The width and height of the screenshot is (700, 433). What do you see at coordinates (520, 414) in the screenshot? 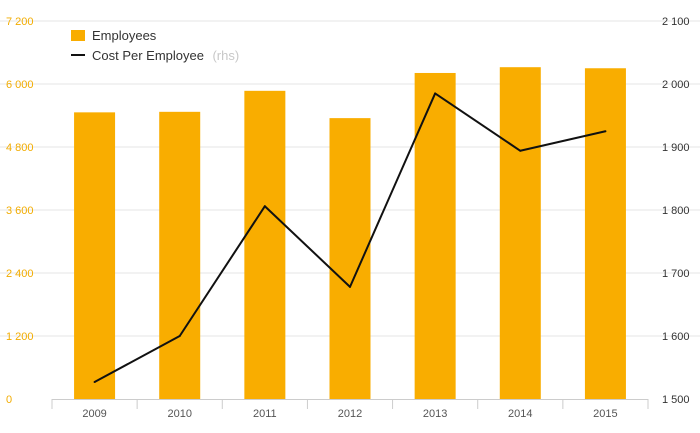
I see `x-tick-label: 2014` at bounding box center [520, 414].